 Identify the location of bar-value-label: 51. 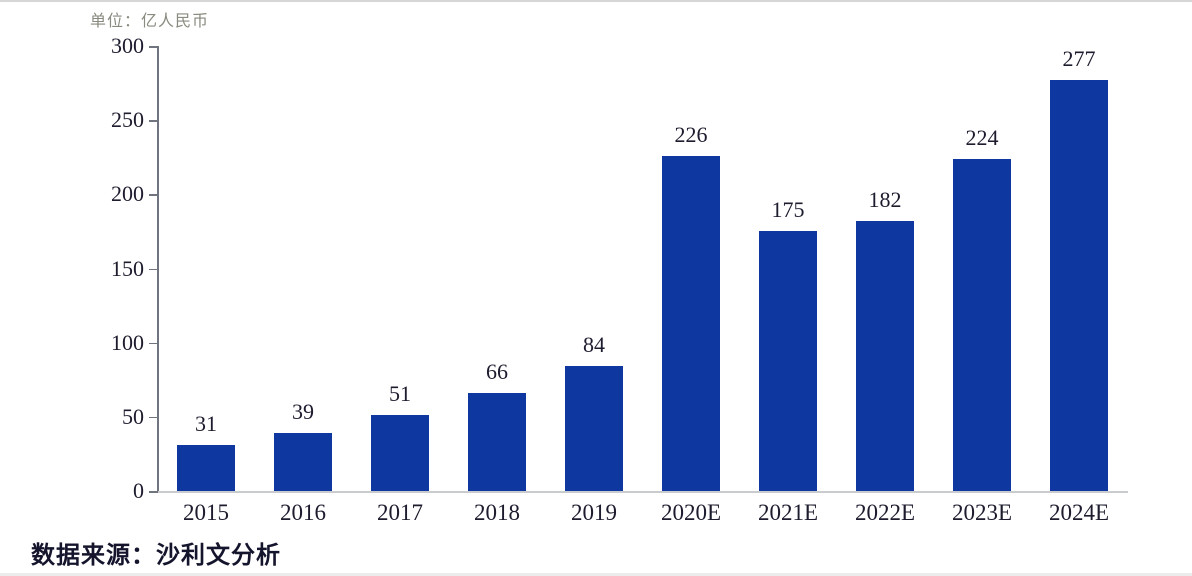
(400, 394).